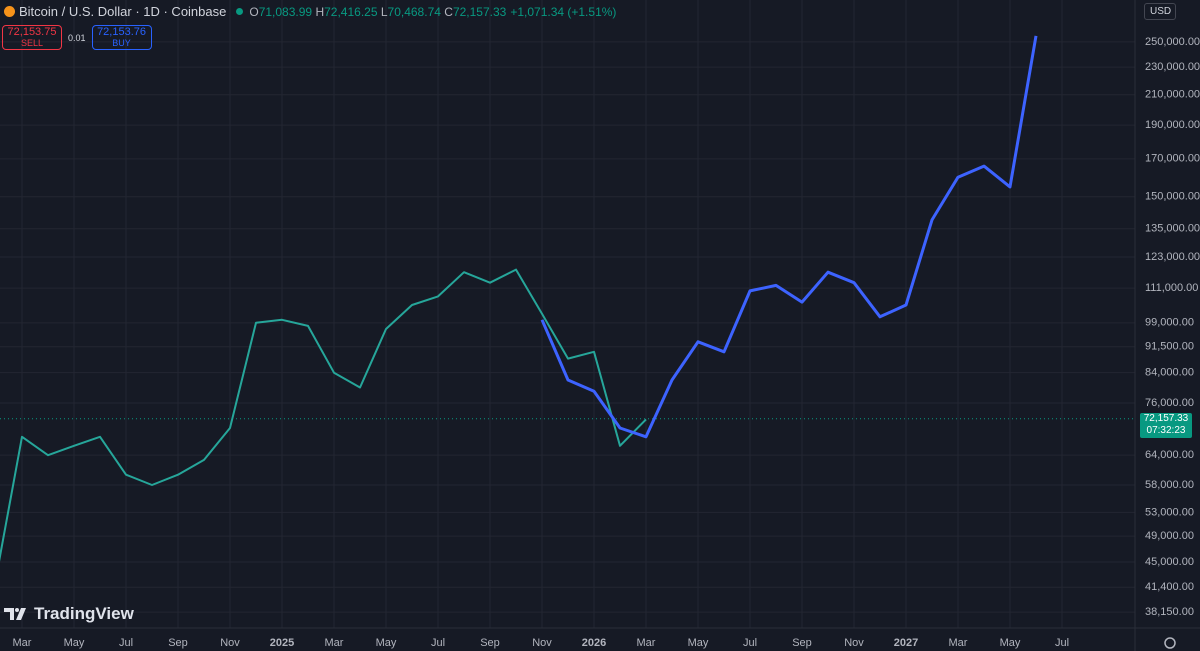  I want to click on y-tick-label: 76,000.00, so click(1169, 403).